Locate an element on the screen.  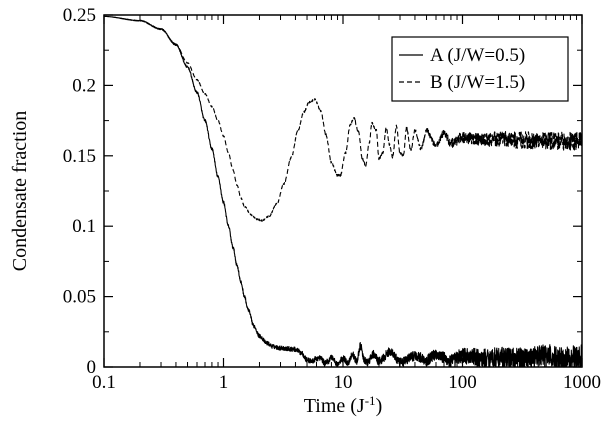
y-tick-label: 0.1 is located at coordinates (84, 226).